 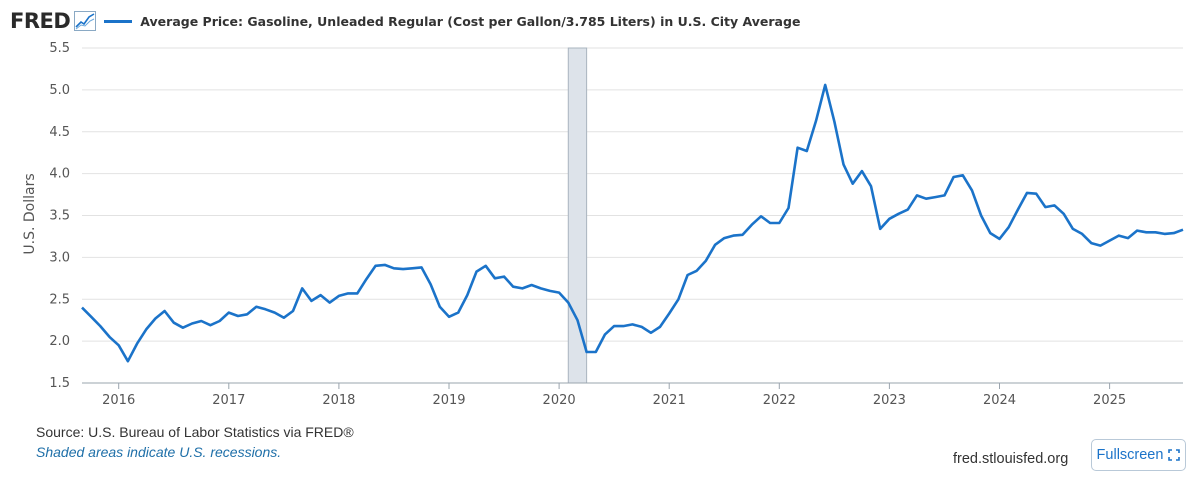 I want to click on expand-icon, so click(x=1174, y=455).